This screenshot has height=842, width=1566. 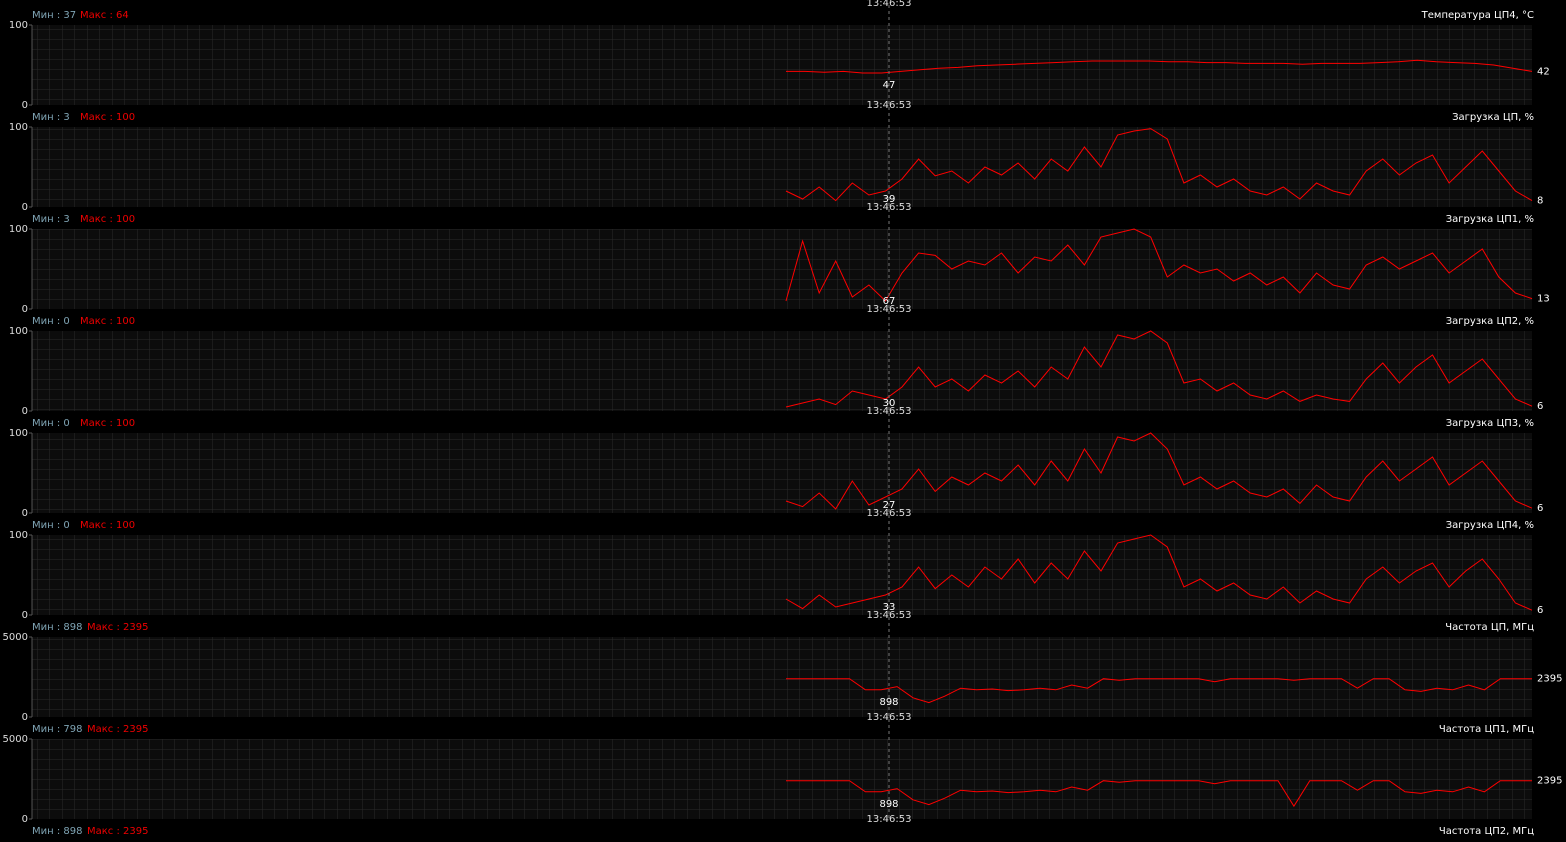 I want to click on min-label: Мин : 37, so click(x=54, y=15).